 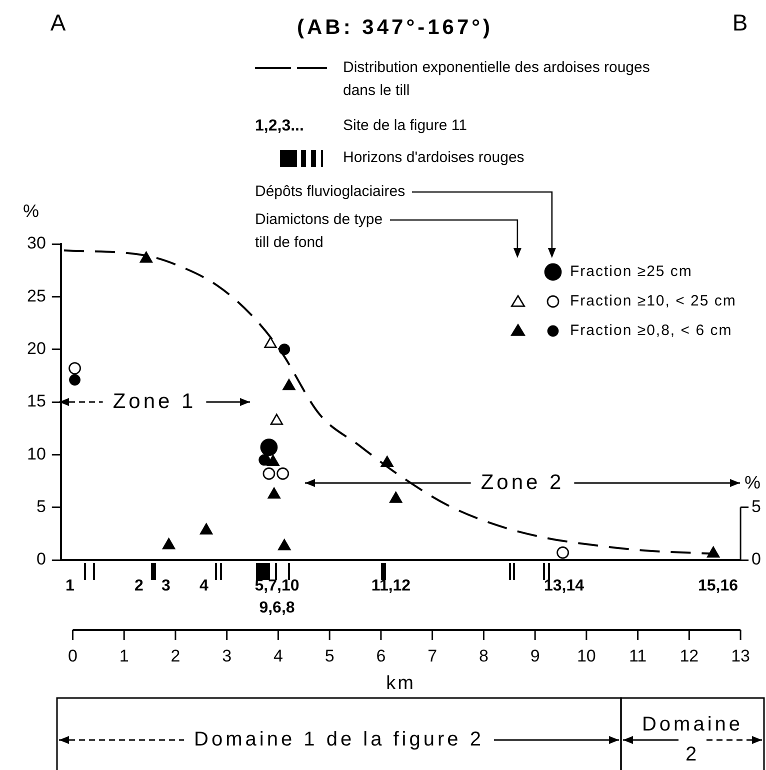 What do you see at coordinates (433, 656) in the screenshot?
I see `x-tick-label: 7` at bounding box center [433, 656].